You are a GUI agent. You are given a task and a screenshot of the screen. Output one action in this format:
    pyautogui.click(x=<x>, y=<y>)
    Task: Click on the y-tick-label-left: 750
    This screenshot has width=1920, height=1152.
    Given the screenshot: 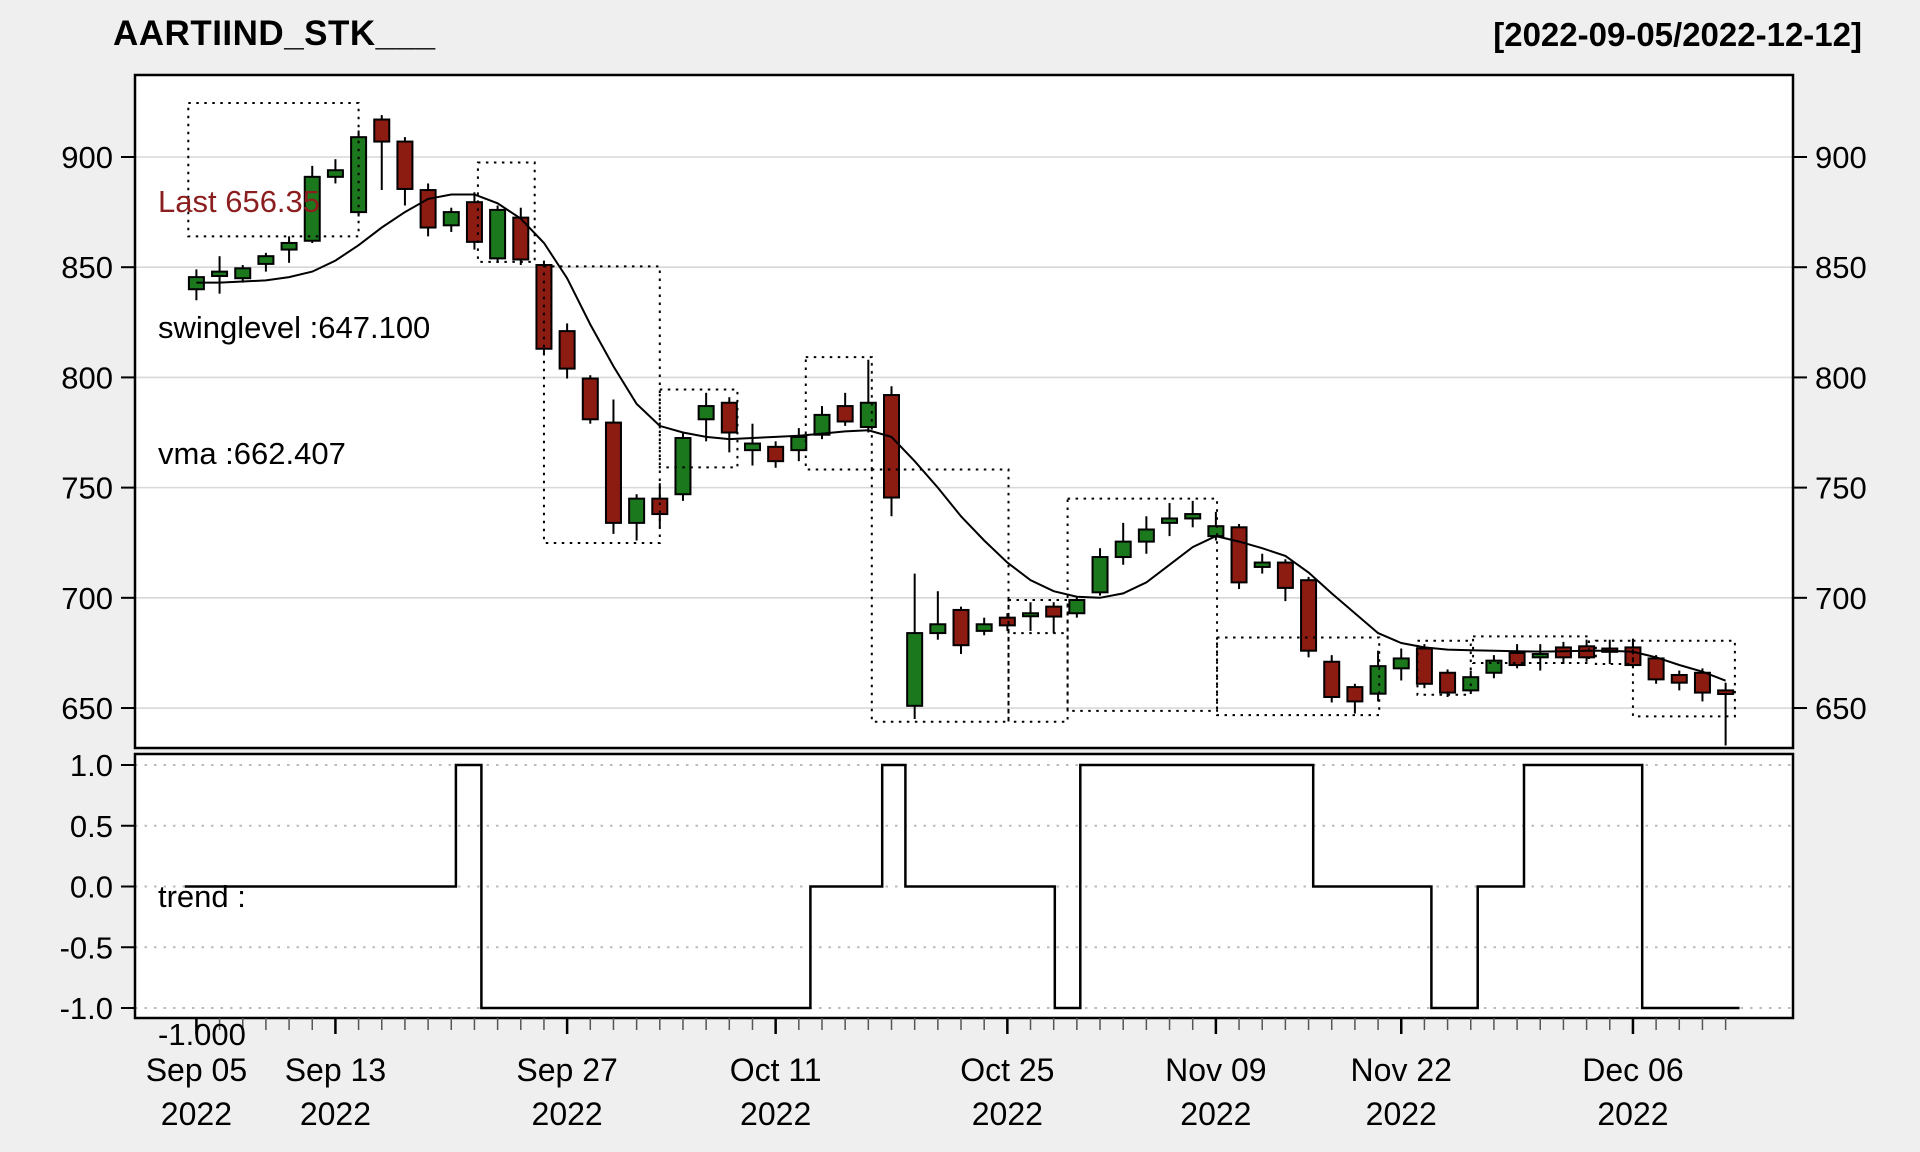 What is the action you would take?
    pyautogui.click(x=87, y=488)
    